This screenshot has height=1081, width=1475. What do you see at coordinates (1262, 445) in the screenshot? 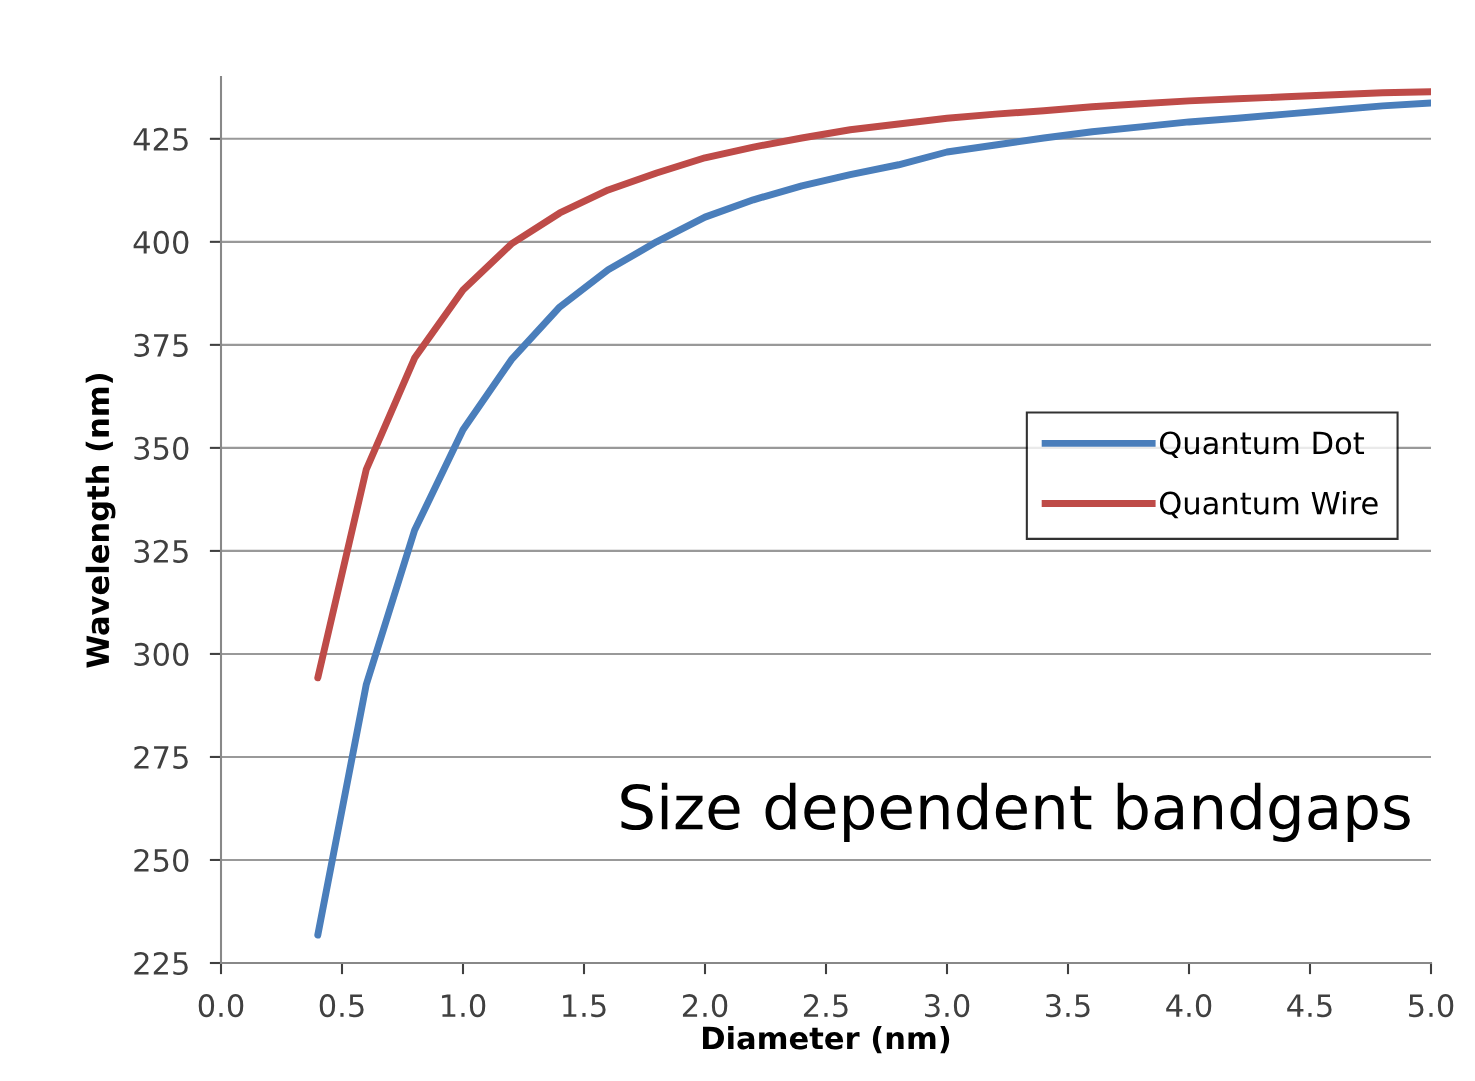
I see `legend-label: Quantum Dot` at bounding box center [1262, 445].